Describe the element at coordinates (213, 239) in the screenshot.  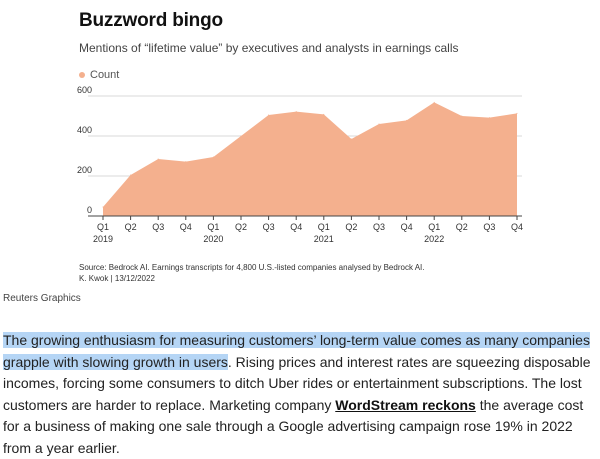
I see `x-tick-year-label: 2020` at that location.